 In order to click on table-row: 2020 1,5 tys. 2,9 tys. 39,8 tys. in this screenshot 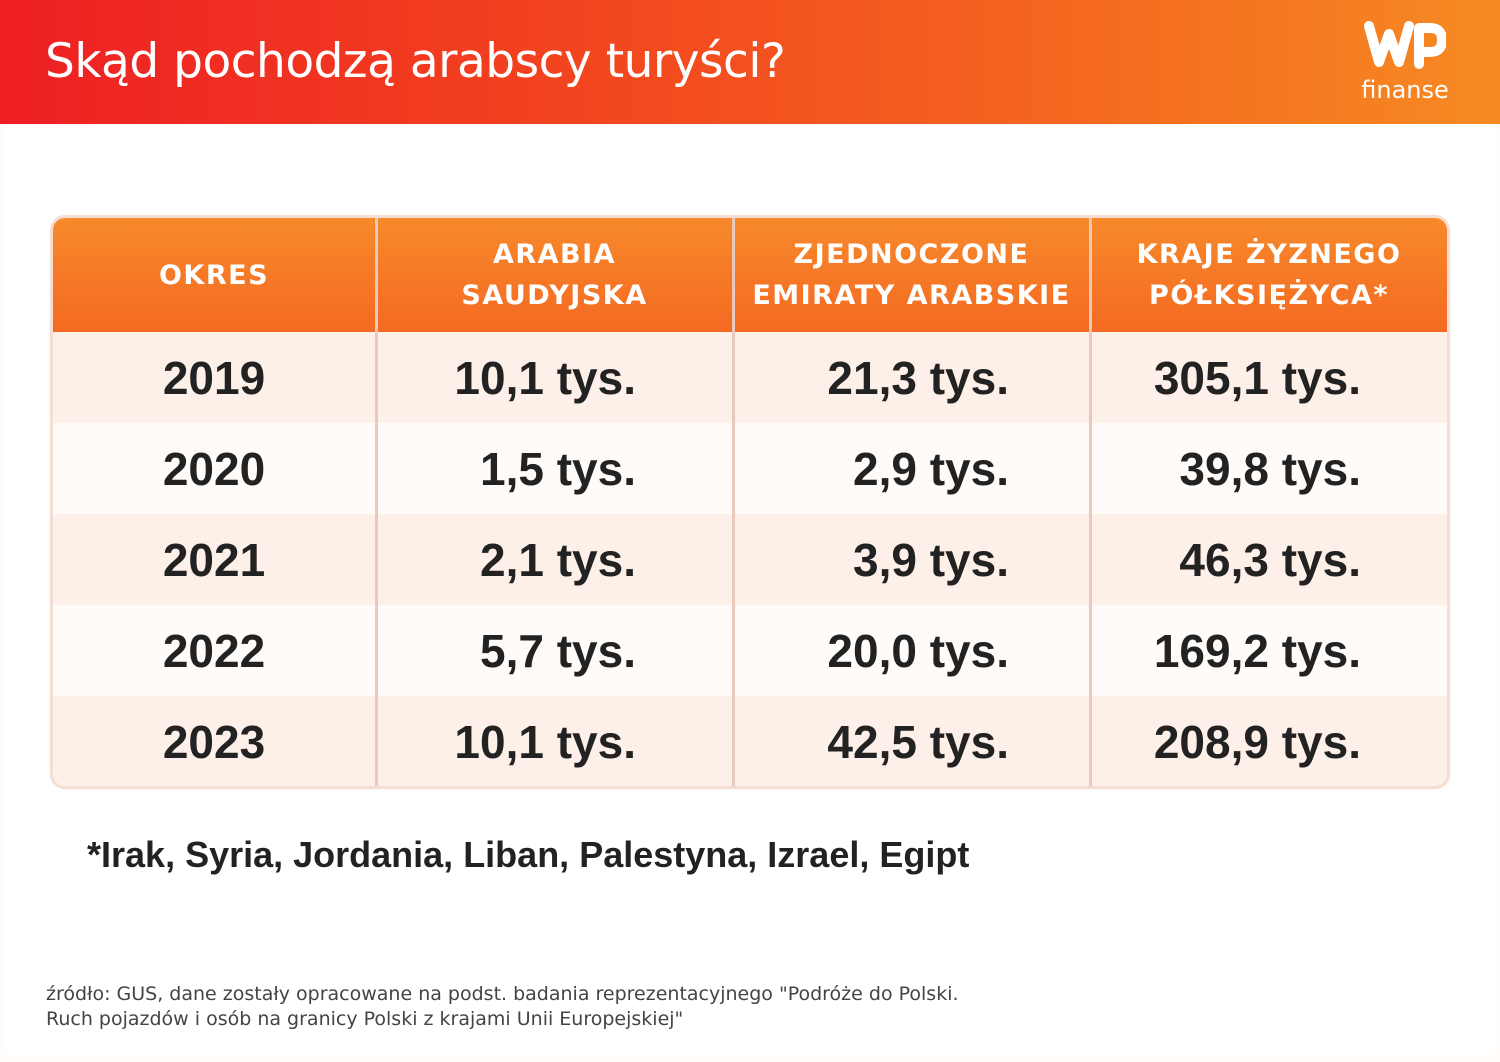, I will do `click(750, 468)`.